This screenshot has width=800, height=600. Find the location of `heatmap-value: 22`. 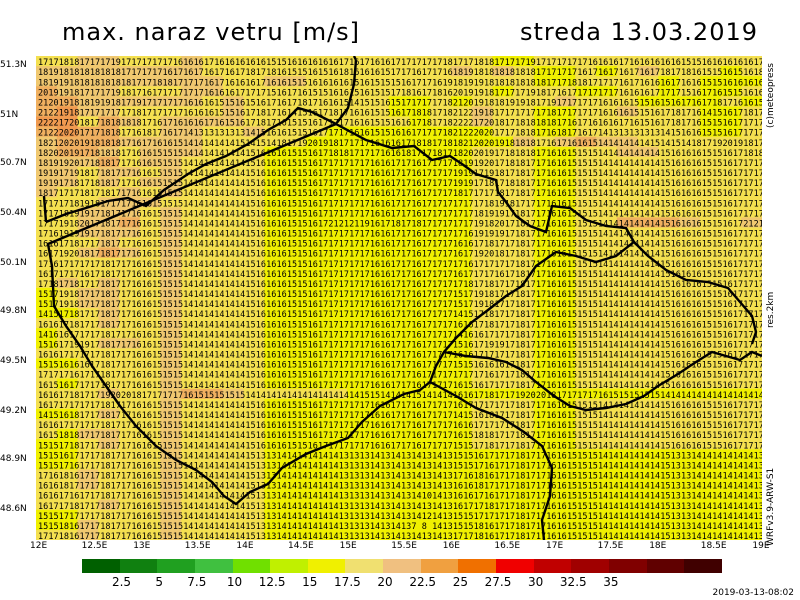

heatmap-value: 22 is located at coordinates (53, 134).